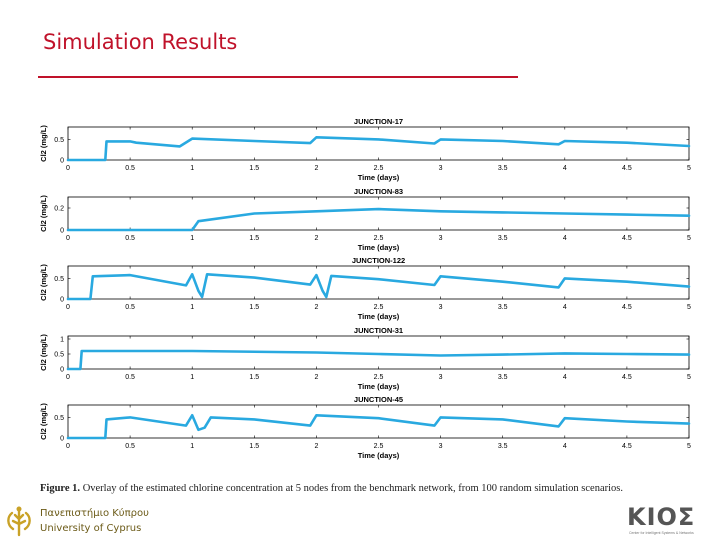 The height and width of the screenshot is (540, 720). I want to click on y-tick-label: 1, so click(62, 340).